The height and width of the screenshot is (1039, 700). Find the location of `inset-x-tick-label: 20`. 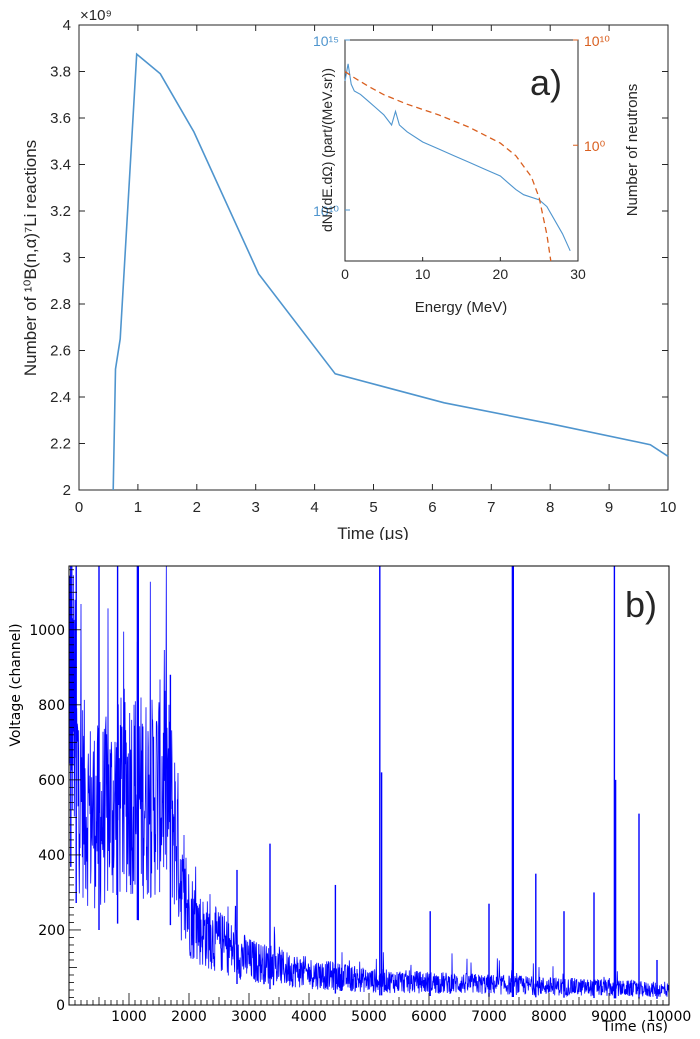

inset-x-tick-label: 20 is located at coordinates (501, 274).